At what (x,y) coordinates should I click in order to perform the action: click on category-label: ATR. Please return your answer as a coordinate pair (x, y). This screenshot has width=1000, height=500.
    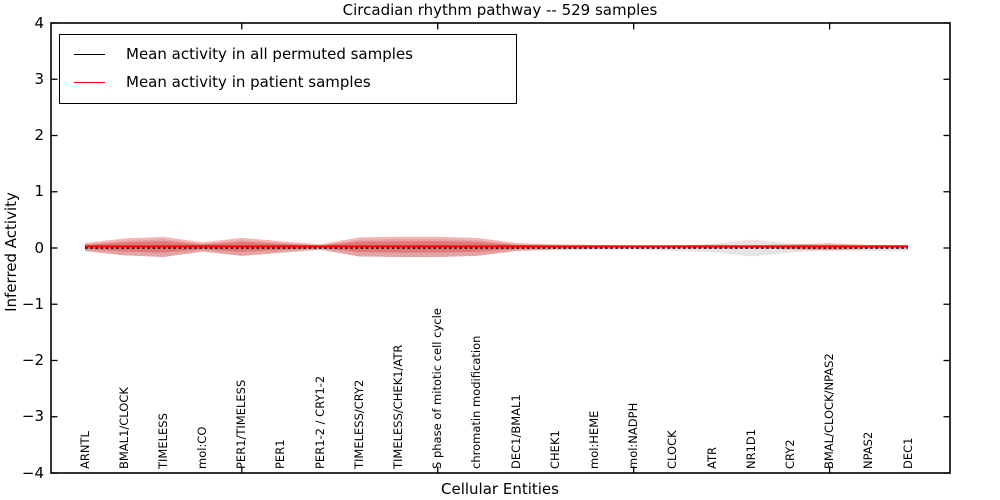
    Looking at the image, I should click on (711, 458).